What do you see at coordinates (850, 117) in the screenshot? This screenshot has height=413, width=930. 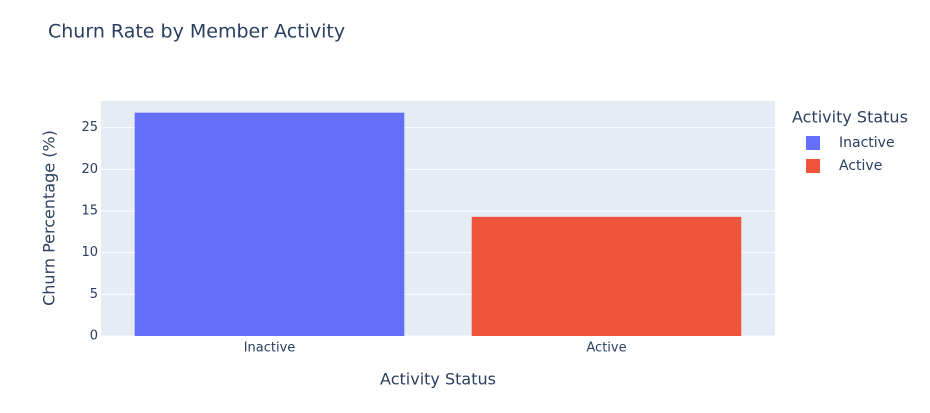 I see `legend-title: Activity Status` at bounding box center [850, 117].